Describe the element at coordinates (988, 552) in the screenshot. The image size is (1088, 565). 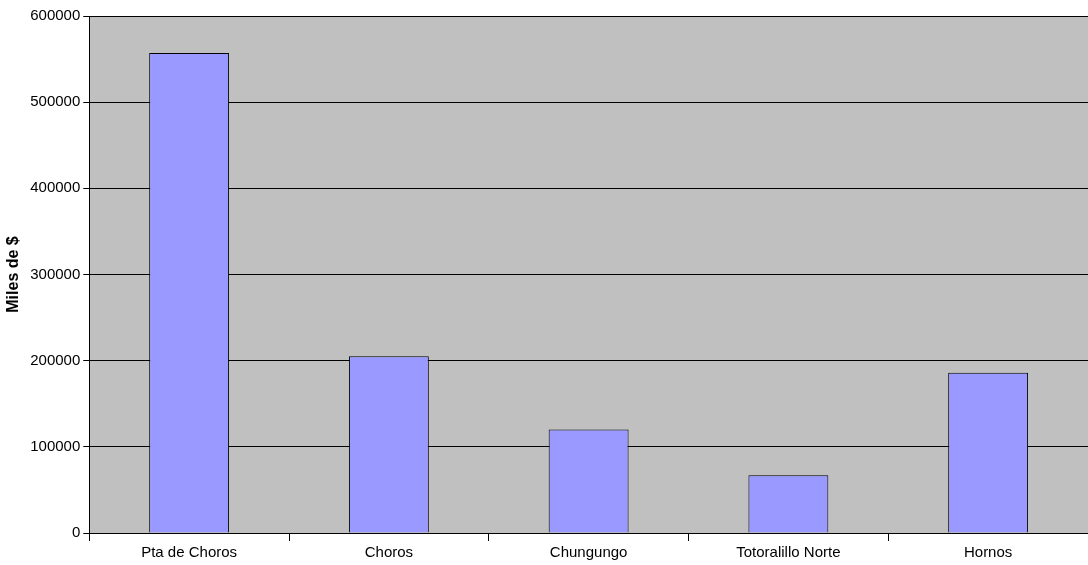
I see `x-tick-label: Hornos` at that location.